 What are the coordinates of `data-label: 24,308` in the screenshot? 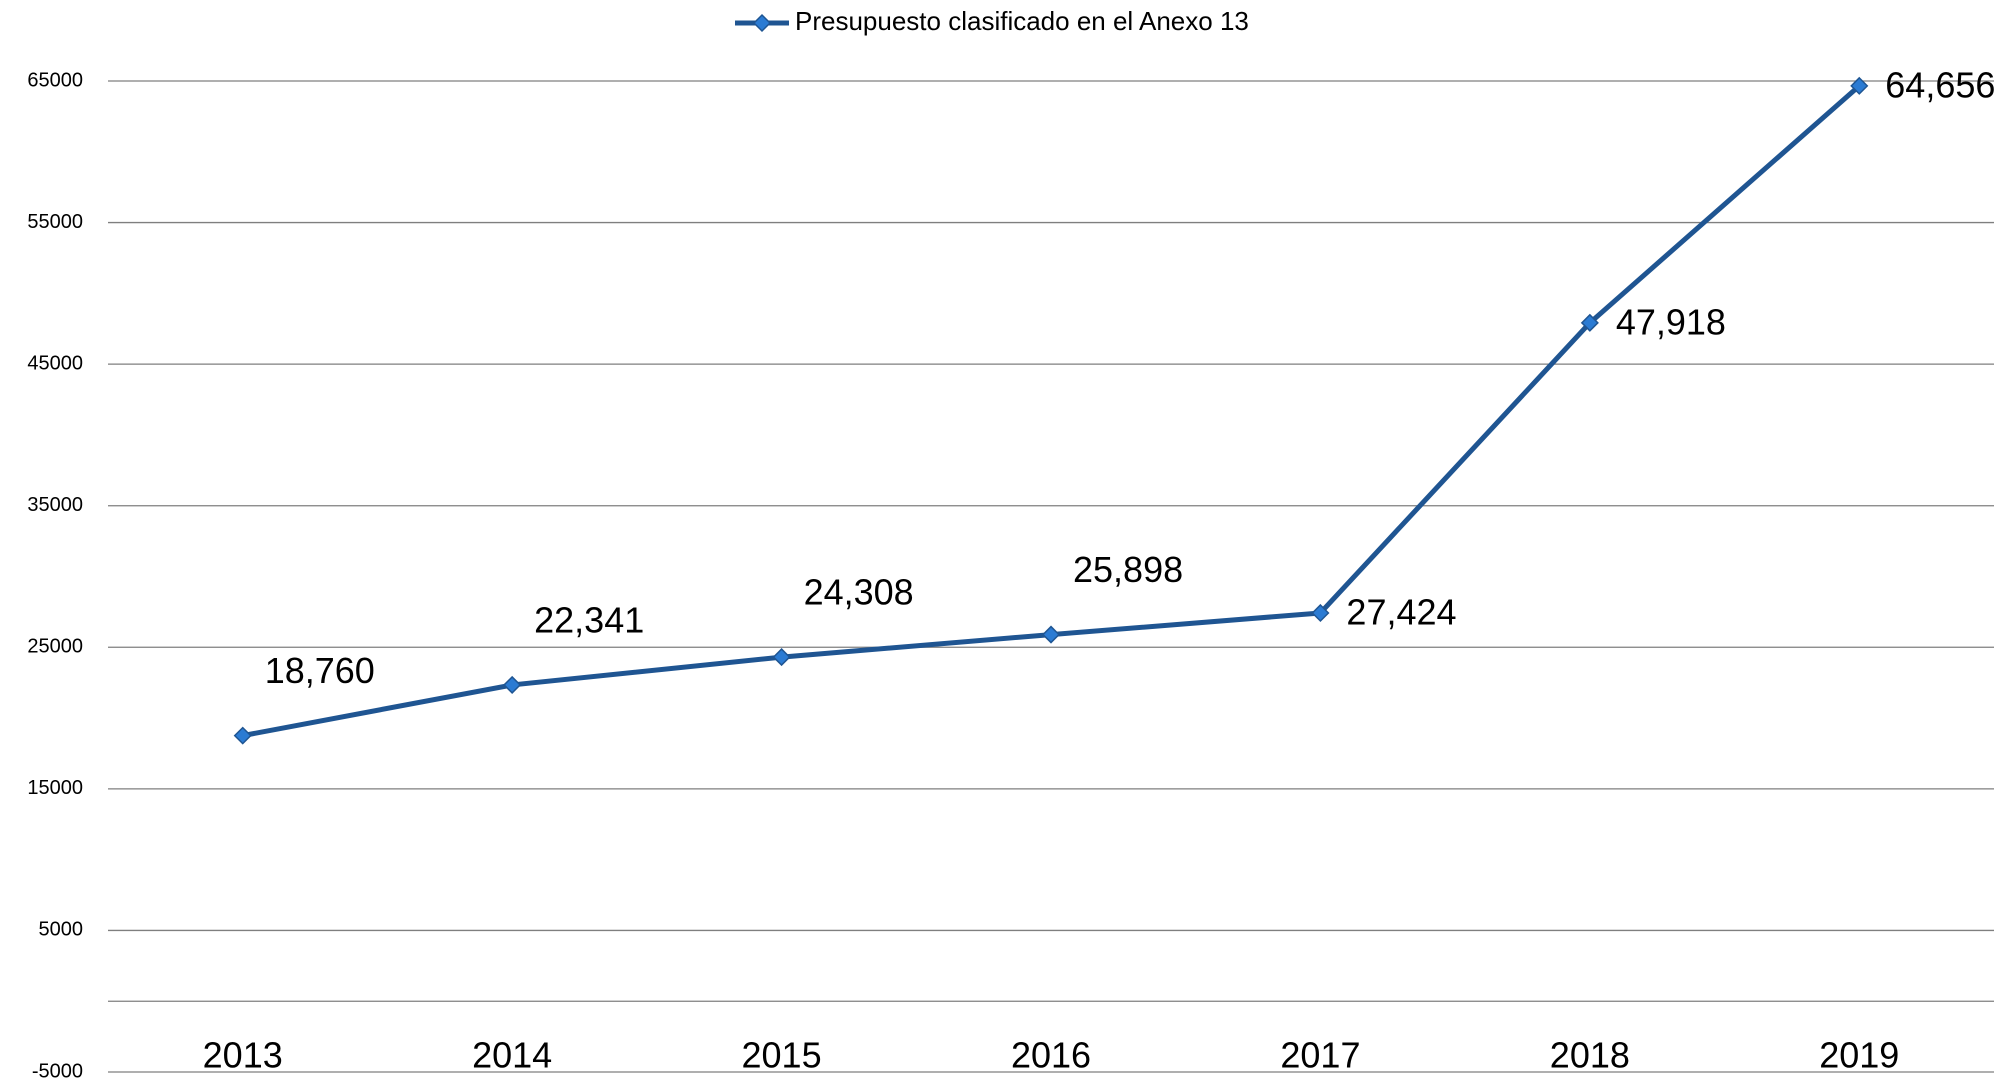 It's located at (859, 592).